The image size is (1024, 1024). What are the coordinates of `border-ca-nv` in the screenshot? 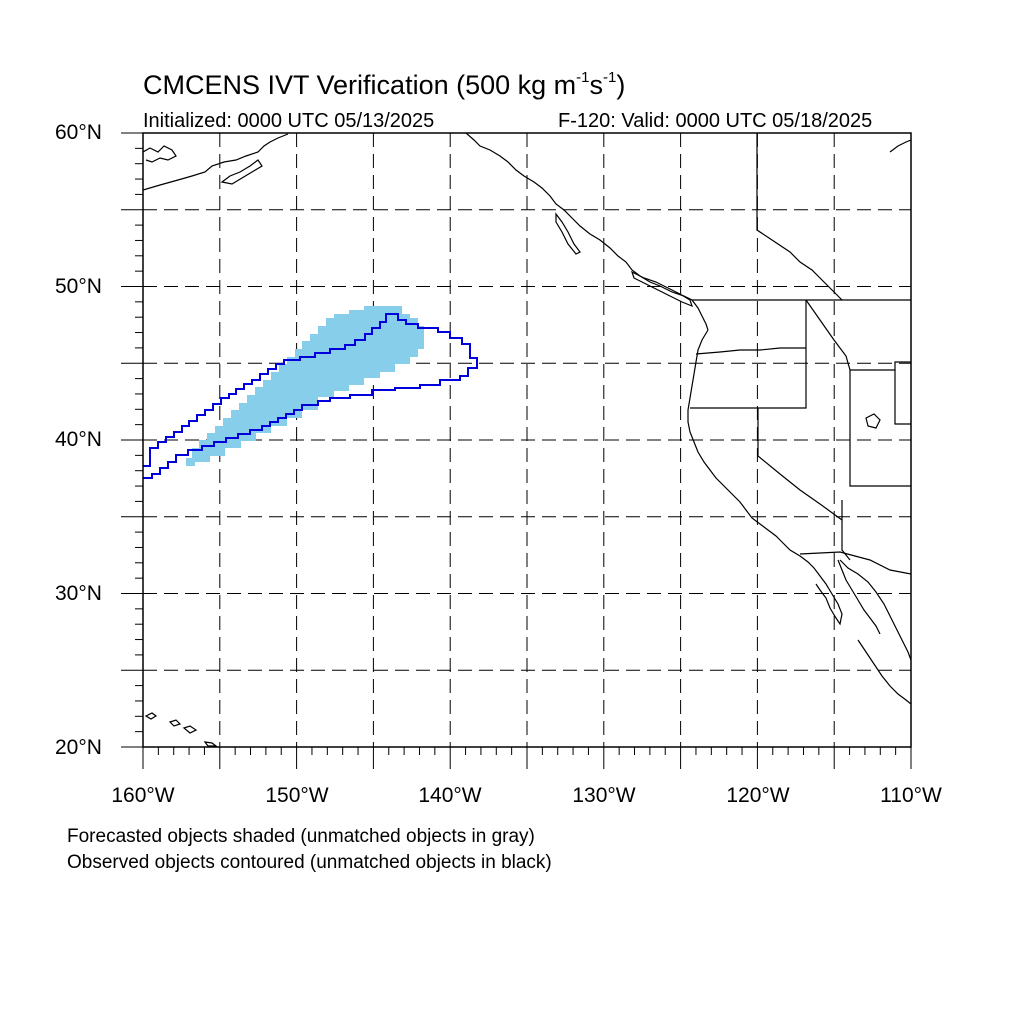 It's located at (800, 464).